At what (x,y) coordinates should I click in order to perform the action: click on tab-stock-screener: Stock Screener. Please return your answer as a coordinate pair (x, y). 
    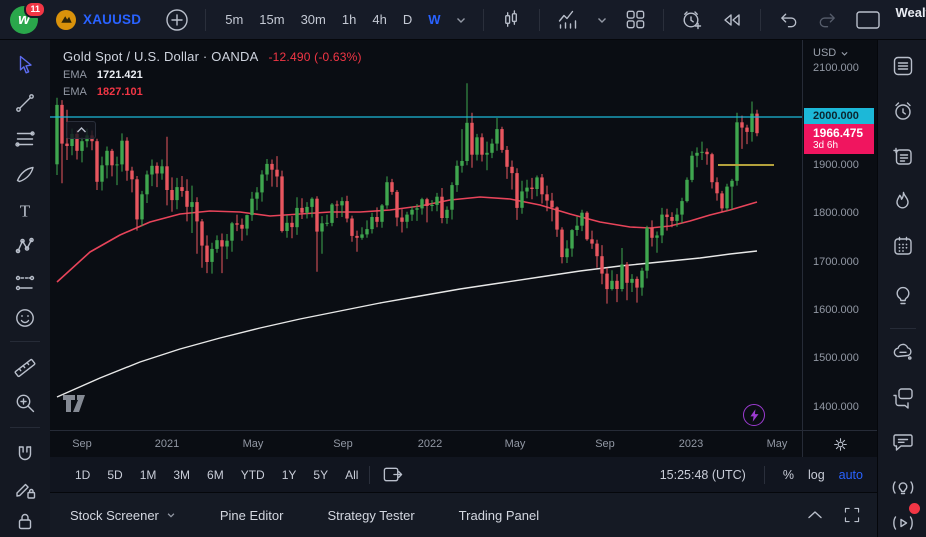
    Looking at the image, I should click on (123, 515).